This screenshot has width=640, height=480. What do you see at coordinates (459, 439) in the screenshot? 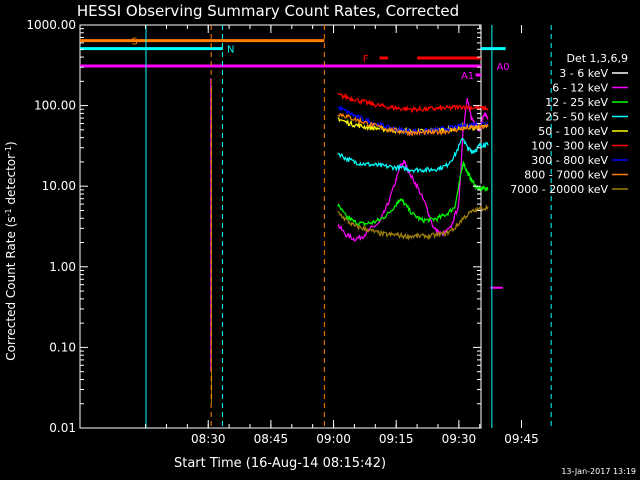
I see `x-tick-label: 09:30` at bounding box center [459, 439].